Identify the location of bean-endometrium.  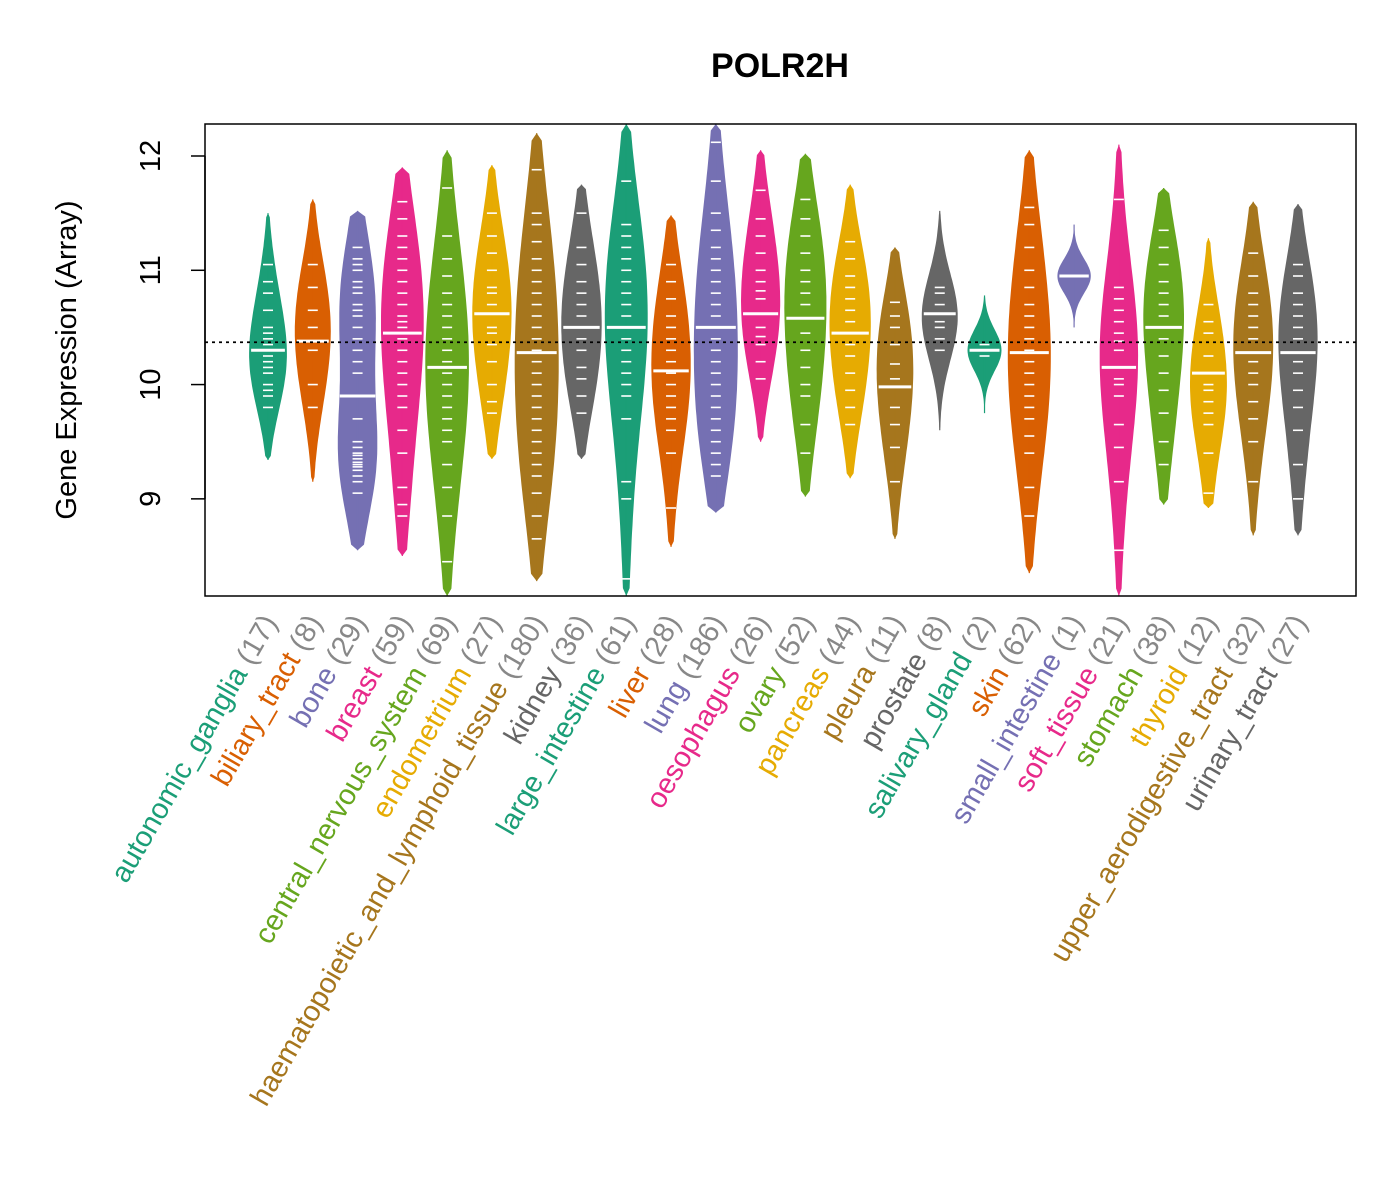
(492, 312).